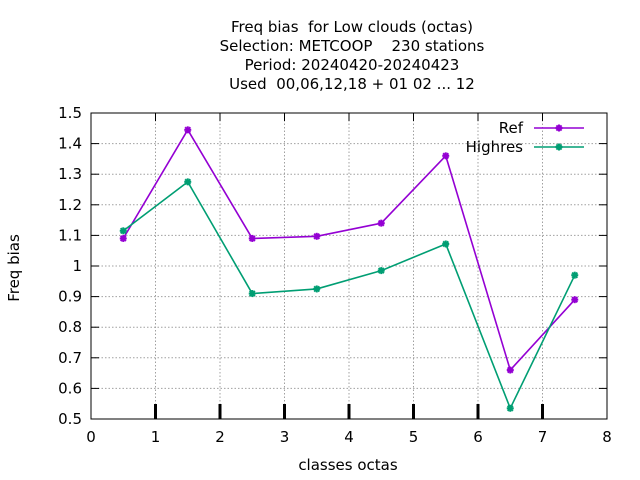 Image resolution: width=640 pixels, height=480 pixels. I want to click on y-tick-label: 0.9, so click(70, 297).